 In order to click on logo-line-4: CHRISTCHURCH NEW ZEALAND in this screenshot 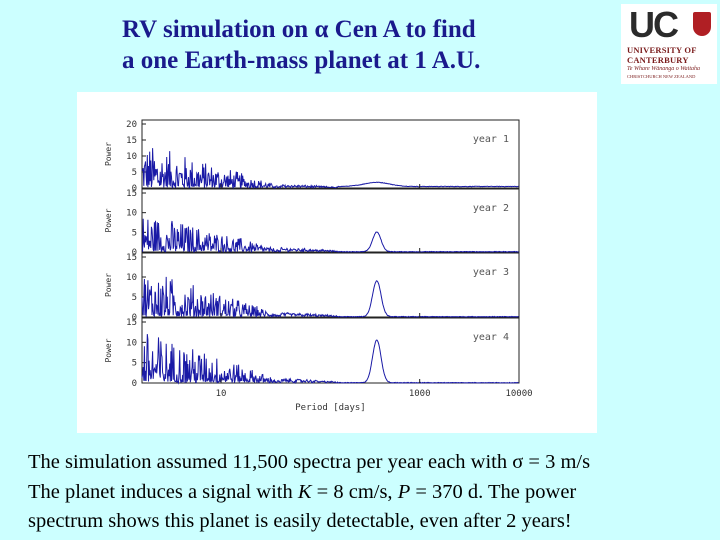, I will do `click(661, 76)`.